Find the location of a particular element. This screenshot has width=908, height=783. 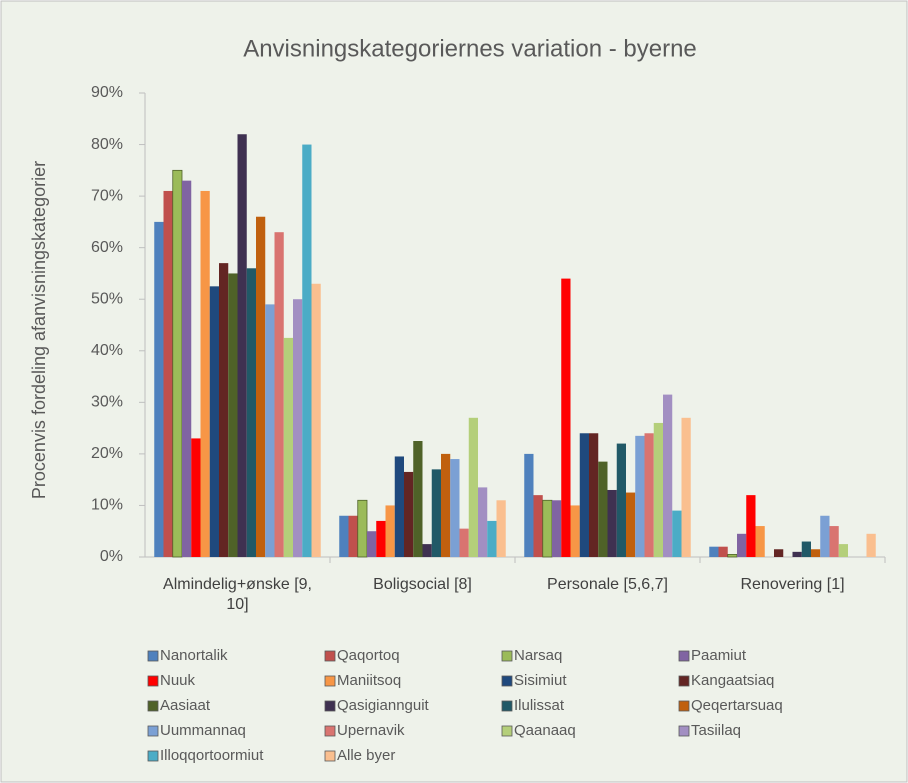

y-tick-label: 50% is located at coordinates (107, 298).